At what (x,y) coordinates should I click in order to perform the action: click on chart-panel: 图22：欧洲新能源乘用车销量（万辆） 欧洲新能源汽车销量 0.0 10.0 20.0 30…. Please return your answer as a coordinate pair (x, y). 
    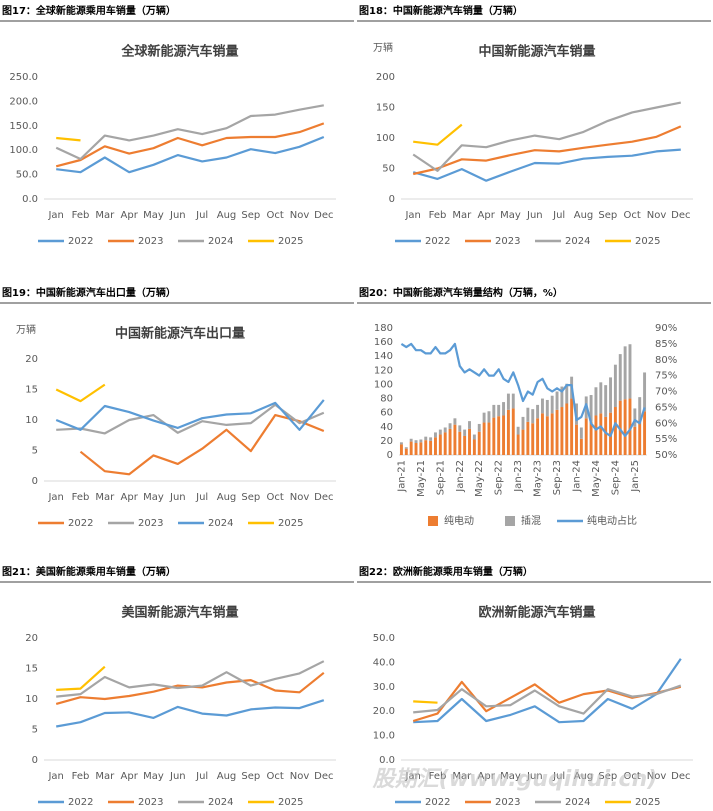
    Looking at the image, I should click on (534, 686).